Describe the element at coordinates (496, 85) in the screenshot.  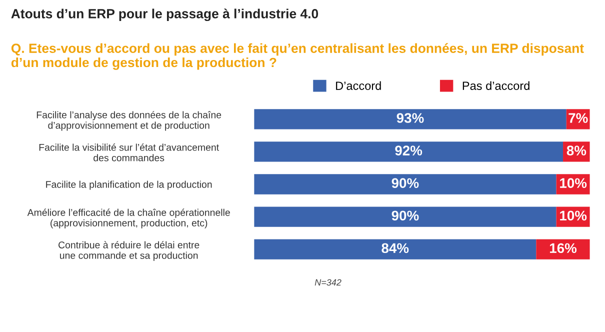
I see `legend-label: Pas d’accord` at that location.